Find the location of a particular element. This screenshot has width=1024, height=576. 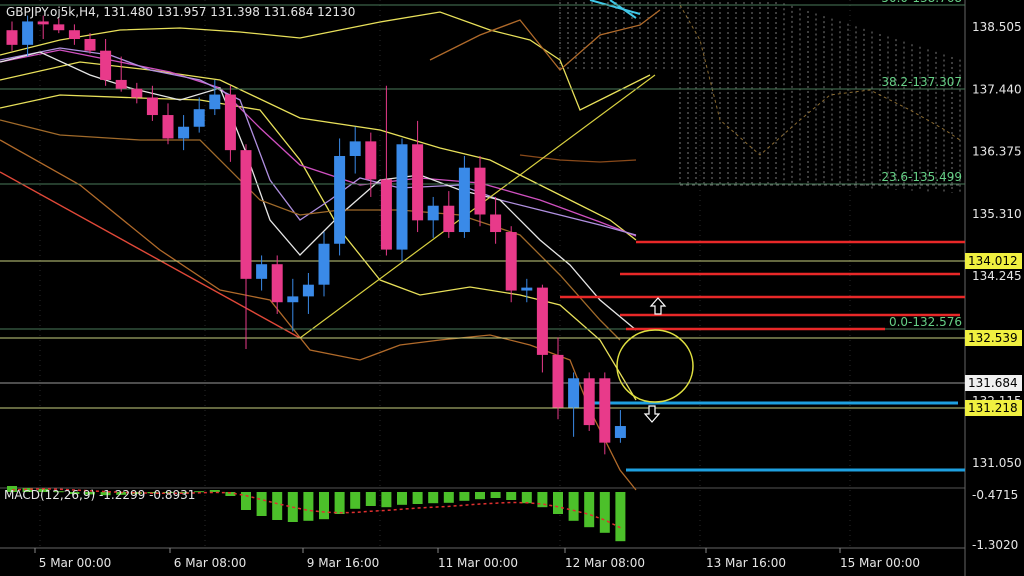

price-tick-label: 131.050 is located at coordinates (997, 463).